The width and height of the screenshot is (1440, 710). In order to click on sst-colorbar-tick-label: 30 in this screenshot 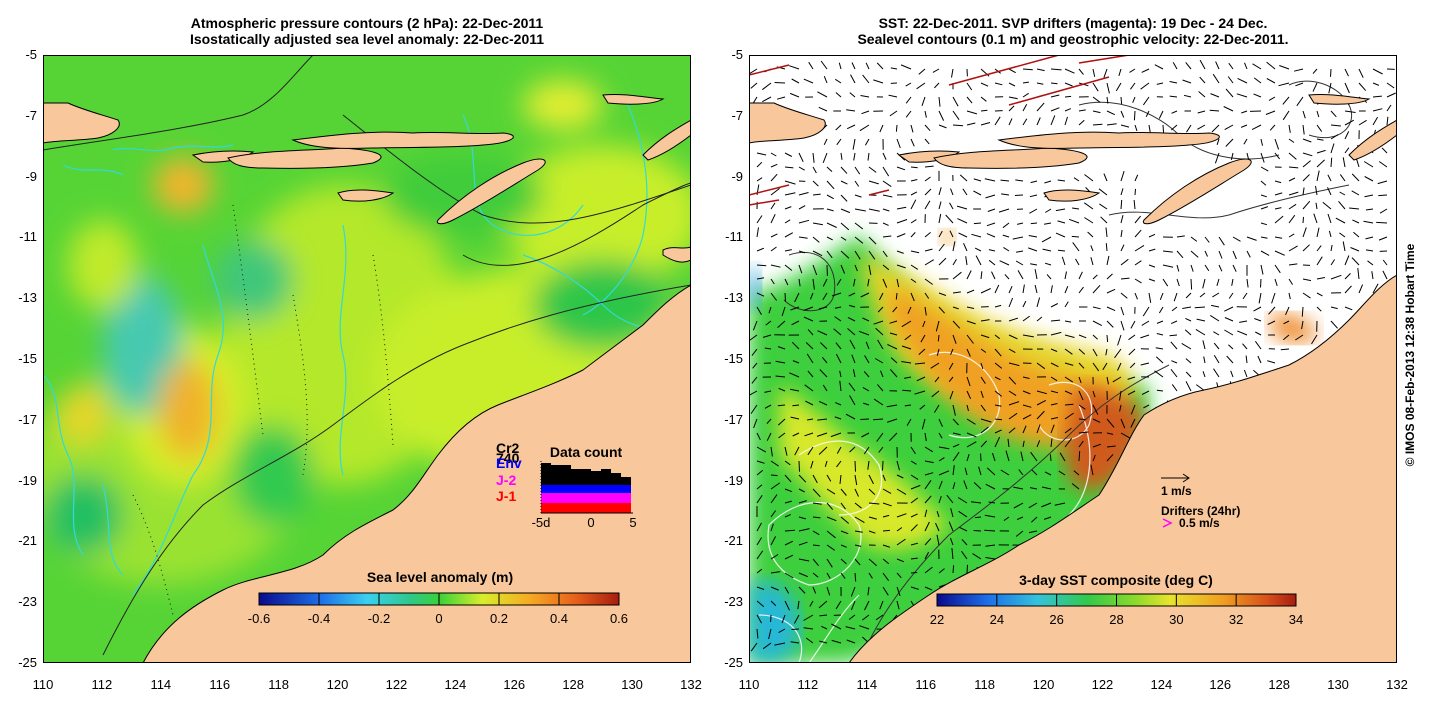, I will do `click(1176, 619)`.